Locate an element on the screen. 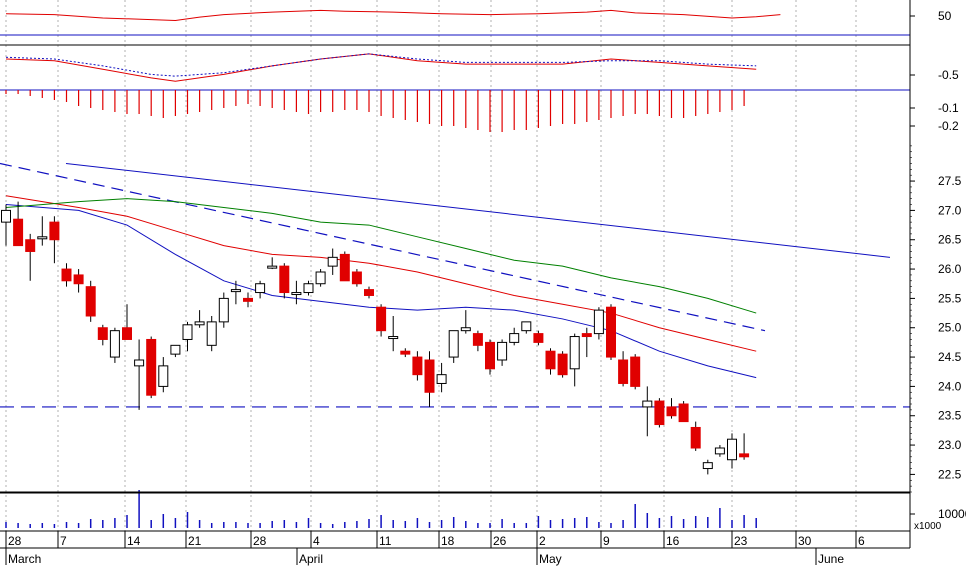 Image resolution: width=966 pixels, height=567 pixels. date-tick-label-14: 6 is located at coordinates (861, 541).